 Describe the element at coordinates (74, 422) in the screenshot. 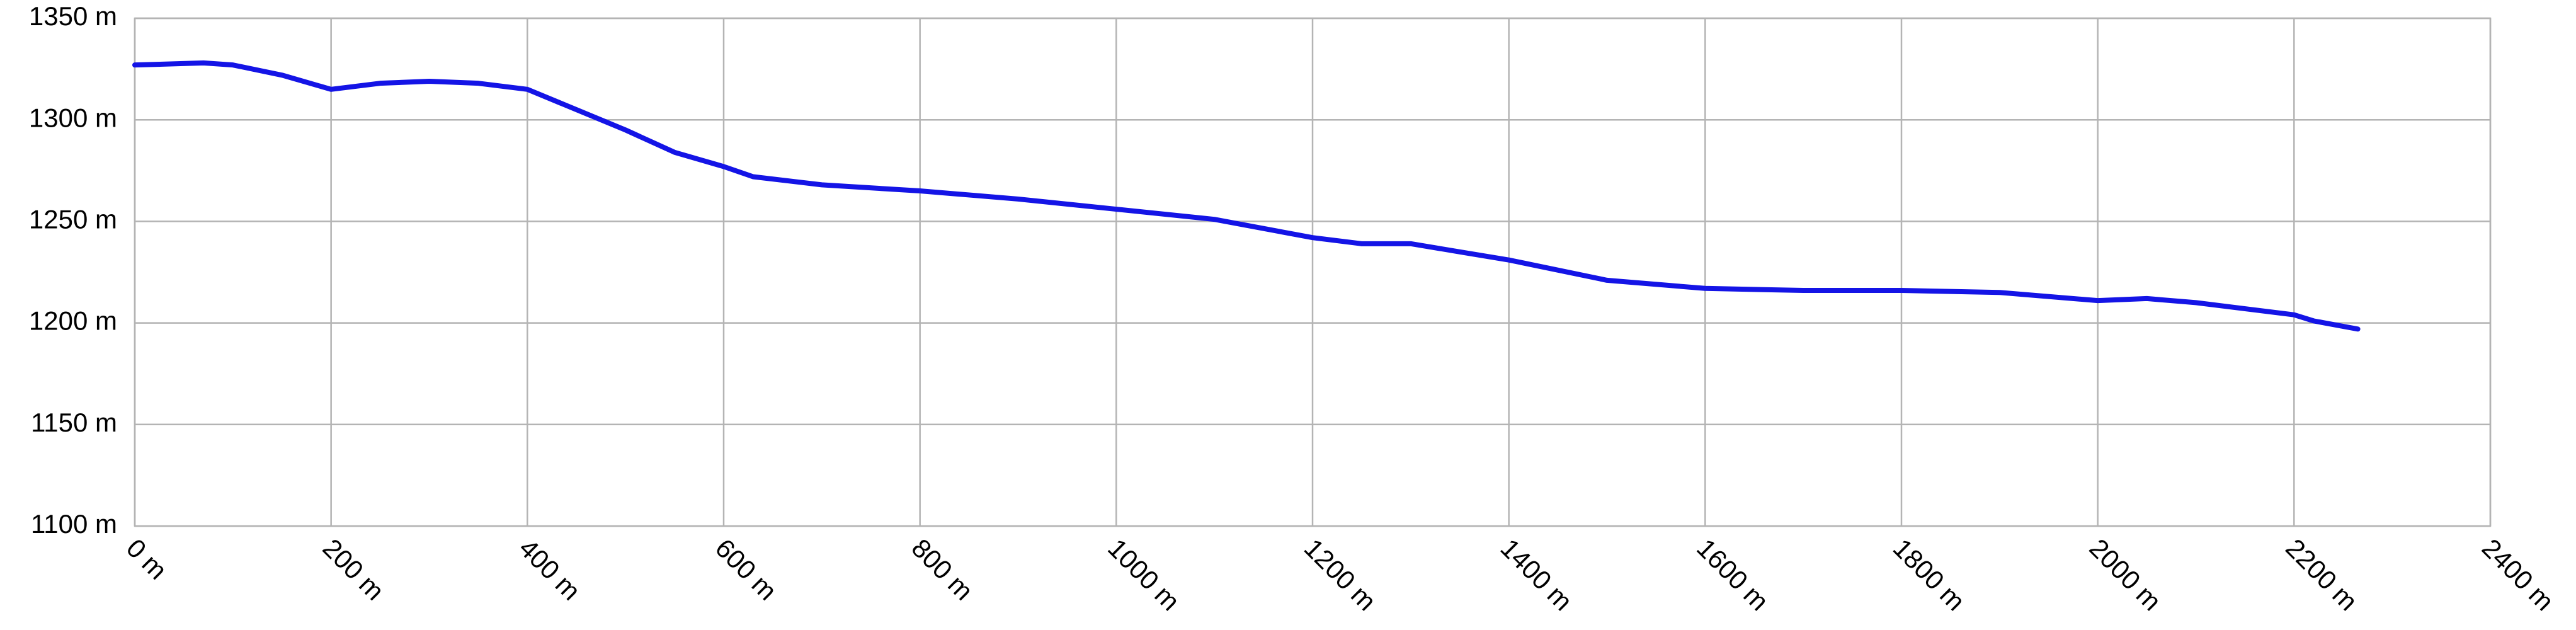

I see `y-tick-label: 1150 m` at that location.